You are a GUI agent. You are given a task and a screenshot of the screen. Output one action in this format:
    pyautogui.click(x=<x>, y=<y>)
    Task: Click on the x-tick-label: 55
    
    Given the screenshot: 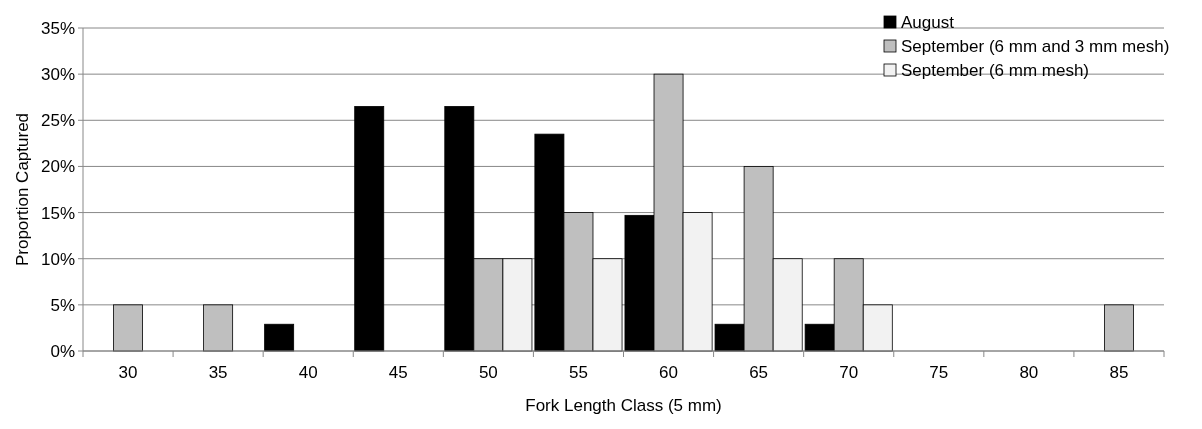 What is the action you would take?
    pyautogui.click(x=578, y=372)
    